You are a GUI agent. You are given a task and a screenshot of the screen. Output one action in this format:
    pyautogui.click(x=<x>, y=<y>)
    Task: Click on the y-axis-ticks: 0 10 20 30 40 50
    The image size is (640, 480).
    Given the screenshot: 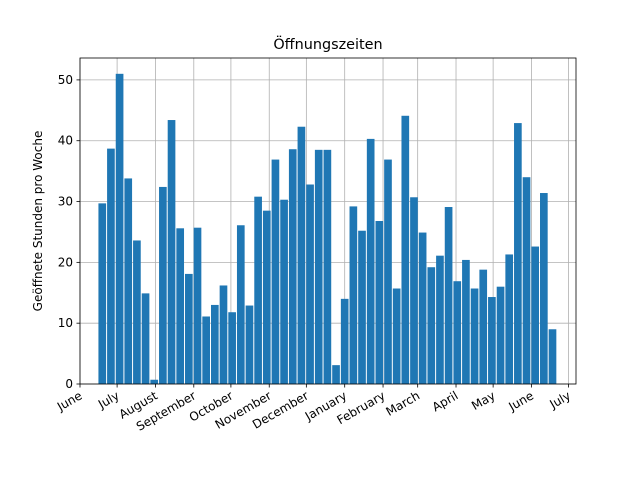 What is the action you would take?
    pyautogui.click(x=69, y=232)
    